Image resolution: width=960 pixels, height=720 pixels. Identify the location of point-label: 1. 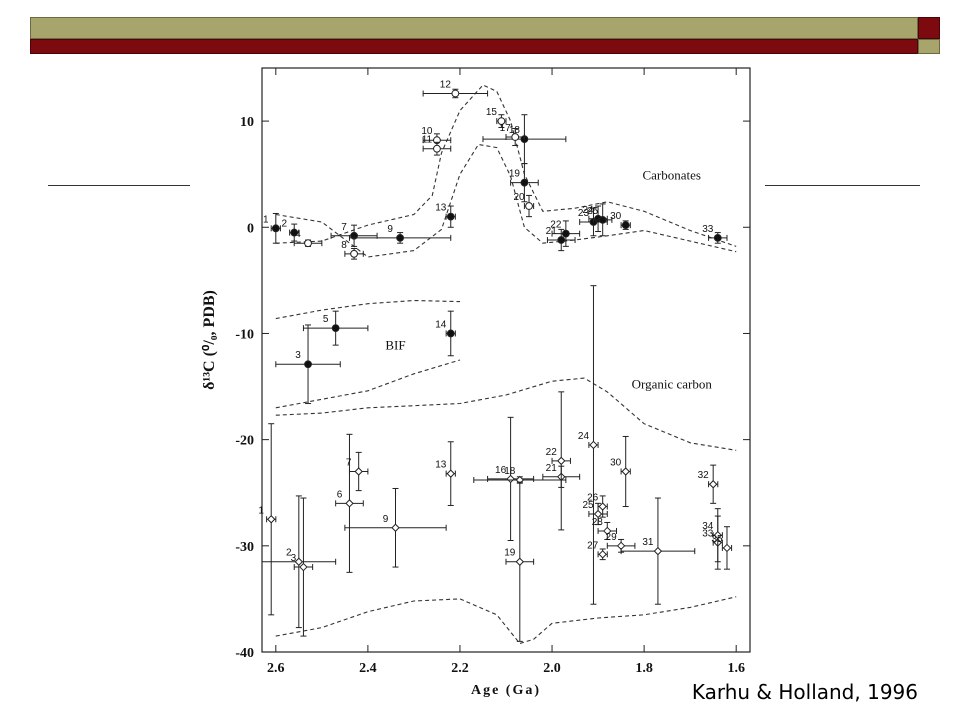
(261, 510).